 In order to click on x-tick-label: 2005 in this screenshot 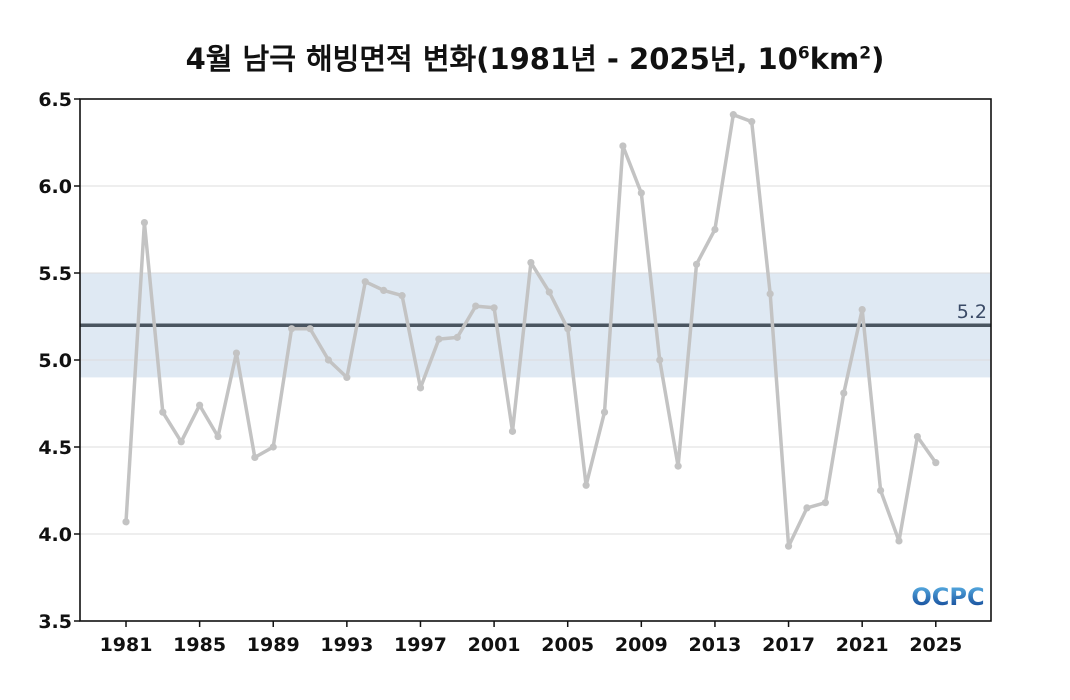, I will do `click(567, 645)`.